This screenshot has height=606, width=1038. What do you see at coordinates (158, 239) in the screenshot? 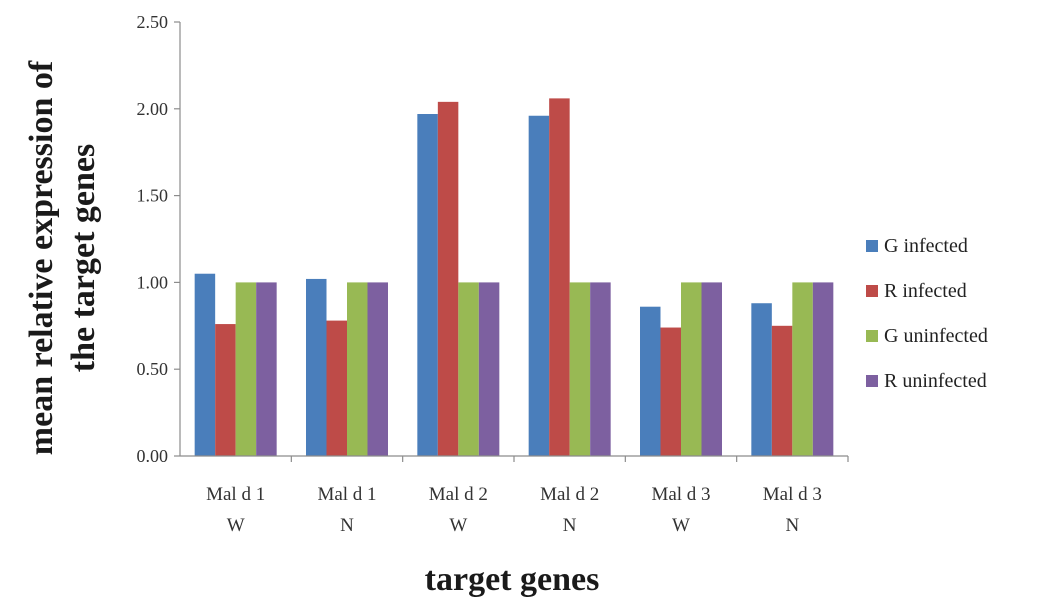
I see `y-axis-ticks: 0.00 0.50 1.00 1.50 2.00 2.50` at bounding box center [158, 239].